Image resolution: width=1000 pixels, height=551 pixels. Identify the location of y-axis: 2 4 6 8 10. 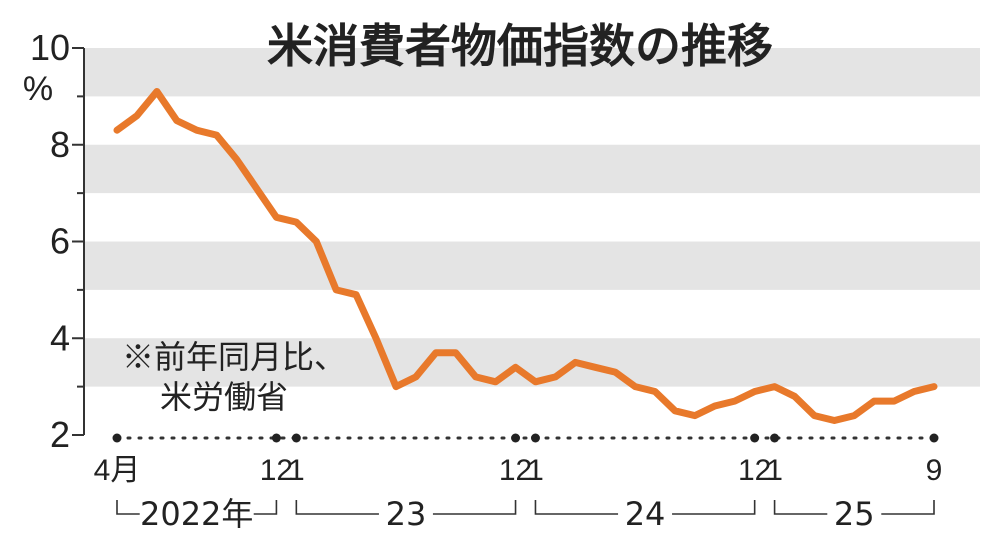
(57, 241).